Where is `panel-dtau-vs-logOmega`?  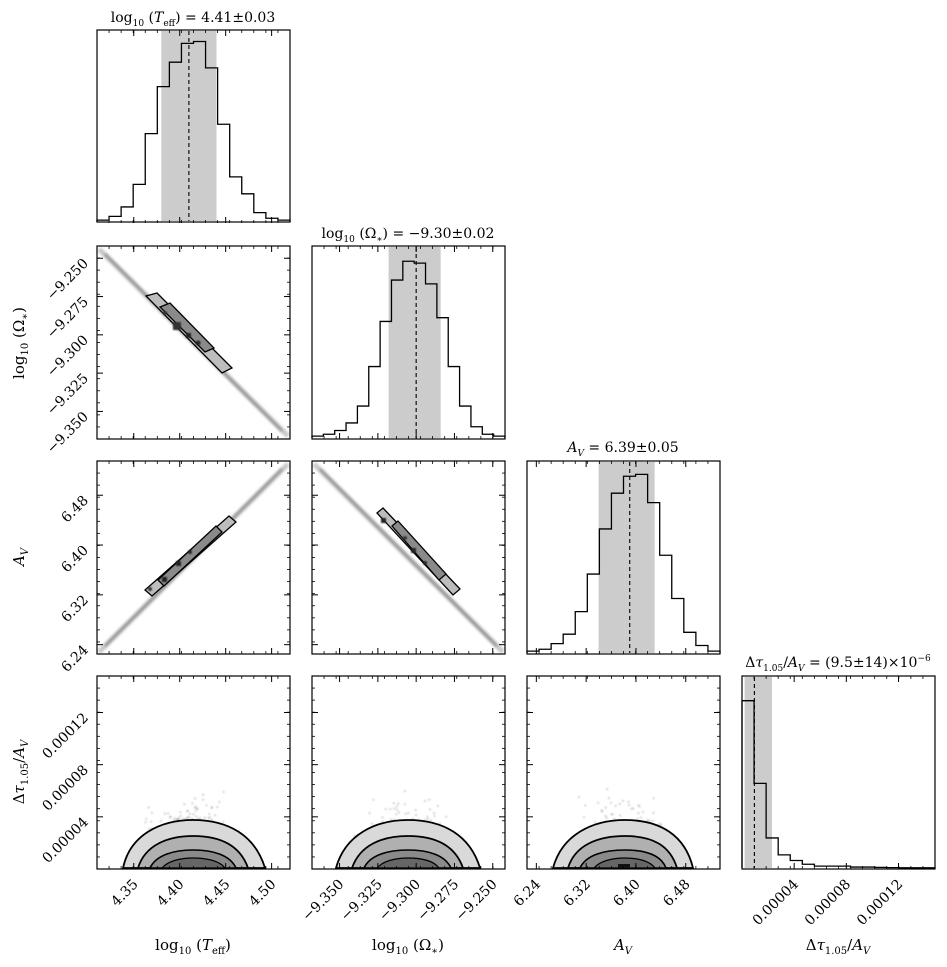 panel-dtau-vs-logOmega is located at coordinates (408, 772).